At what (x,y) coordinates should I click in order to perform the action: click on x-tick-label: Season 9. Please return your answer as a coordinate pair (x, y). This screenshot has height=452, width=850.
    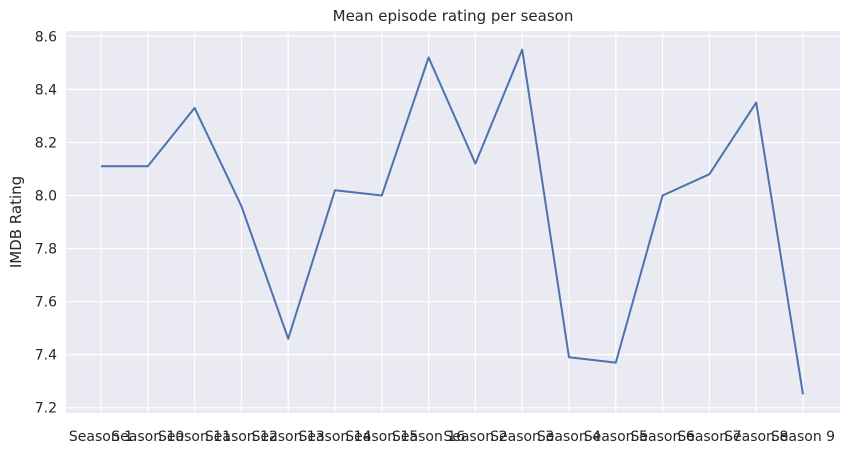
    Looking at the image, I should click on (803, 437).